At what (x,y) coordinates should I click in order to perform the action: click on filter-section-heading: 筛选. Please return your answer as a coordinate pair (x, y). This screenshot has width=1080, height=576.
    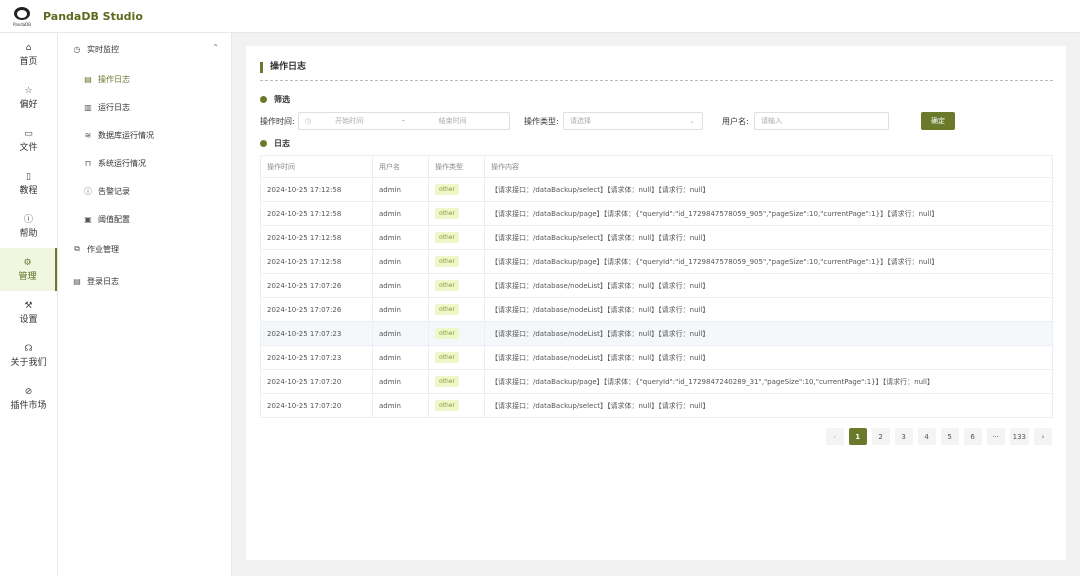
    Looking at the image, I should click on (275, 99).